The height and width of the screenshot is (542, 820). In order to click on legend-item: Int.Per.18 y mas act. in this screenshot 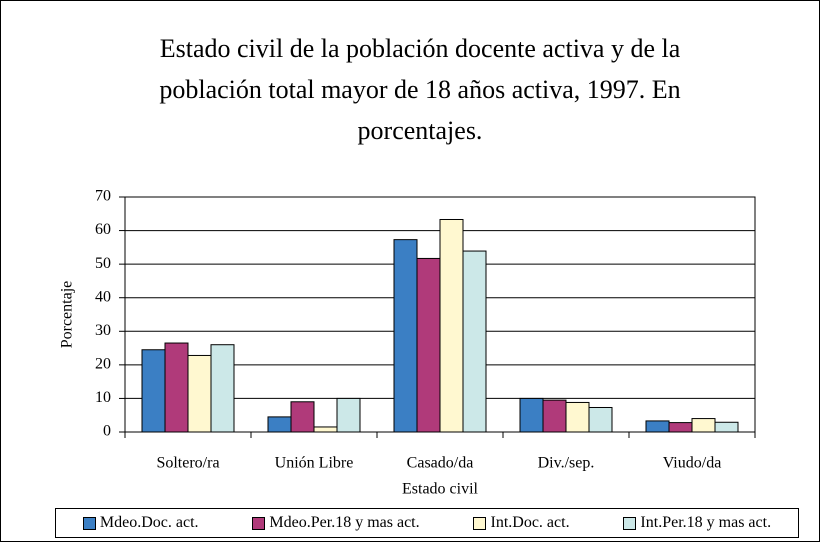, I will do `click(697, 523)`.